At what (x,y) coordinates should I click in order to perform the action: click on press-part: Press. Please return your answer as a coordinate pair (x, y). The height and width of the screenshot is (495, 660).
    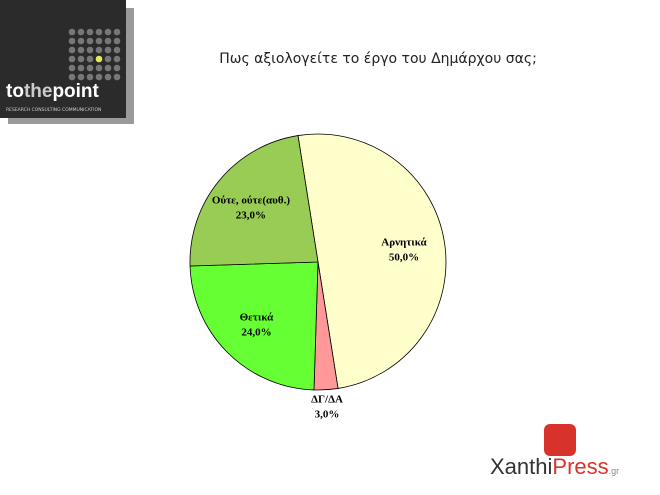
    Looking at the image, I should click on (580, 466).